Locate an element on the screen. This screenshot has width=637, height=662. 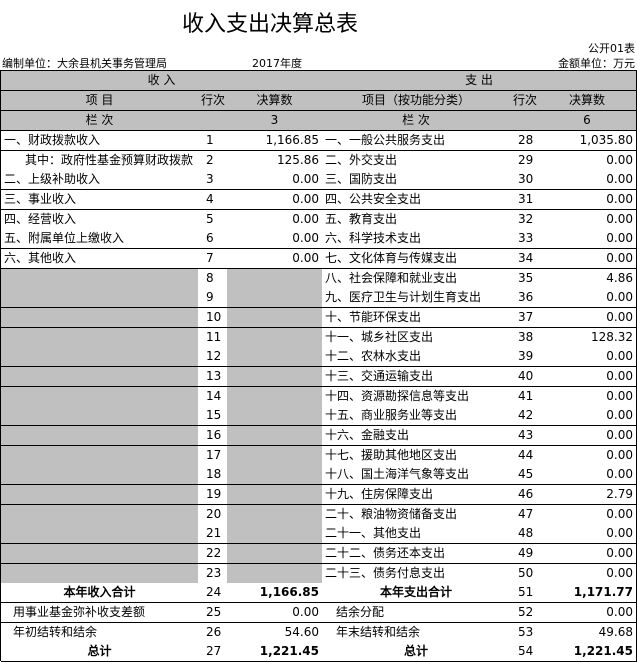
amount: 1,171.77 is located at coordinates (587, 593).